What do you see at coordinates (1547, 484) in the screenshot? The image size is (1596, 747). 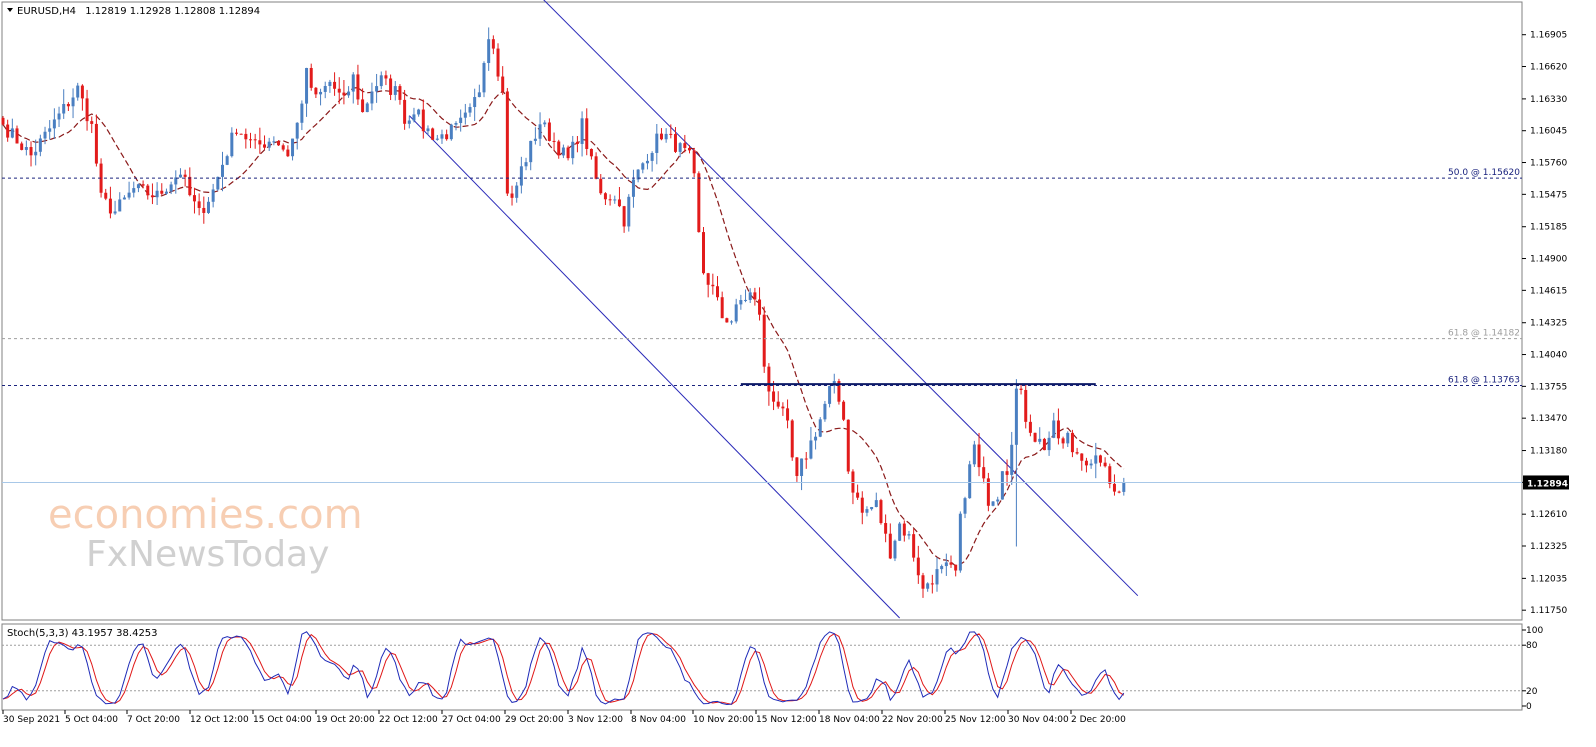 I see `current-price-label: 1.12894` at bounding box center [1547, 484].